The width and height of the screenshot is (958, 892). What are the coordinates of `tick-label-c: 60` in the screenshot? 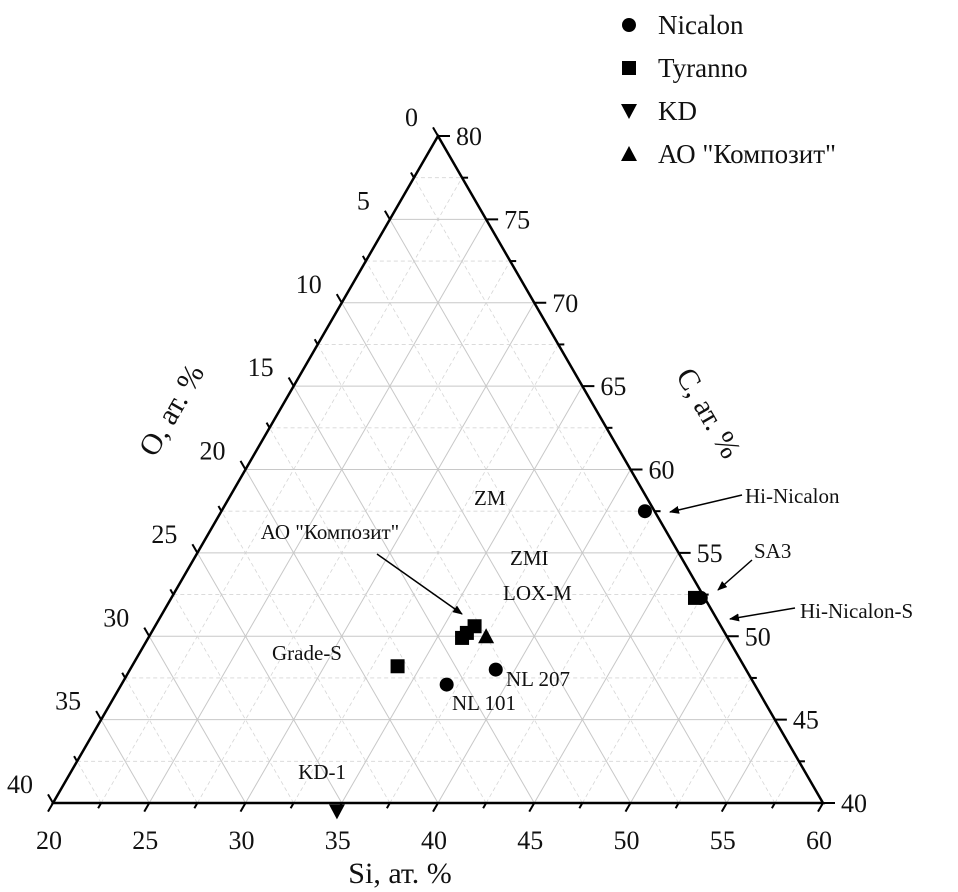 It's located at (662, 470).